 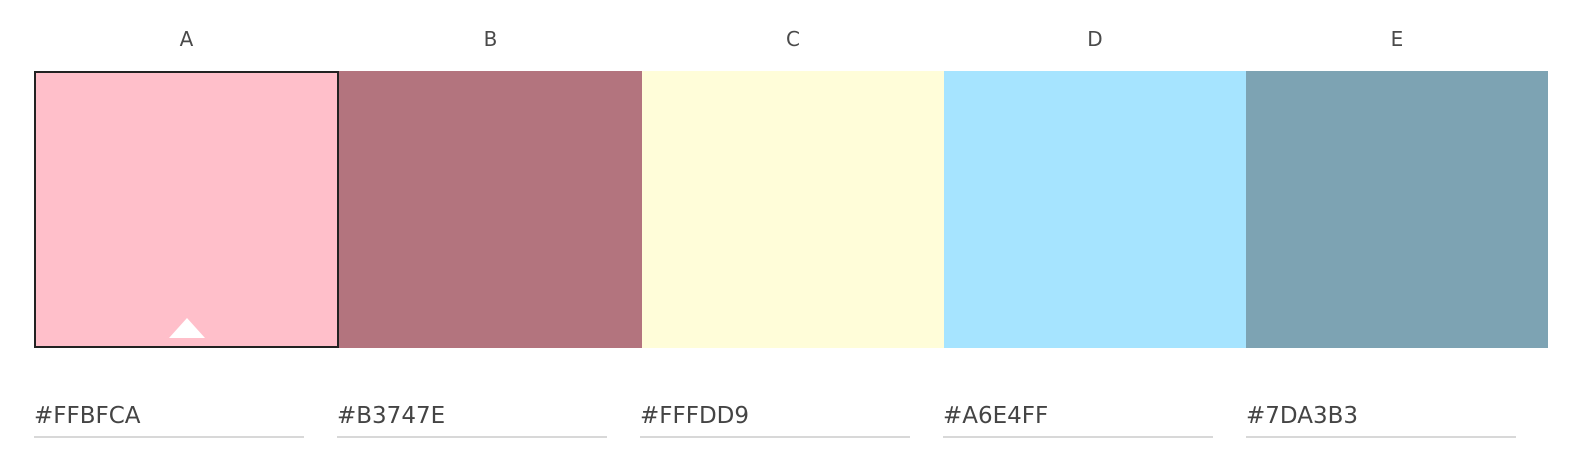 I want to click on hex-input-e, so click(x=1381, y=417).